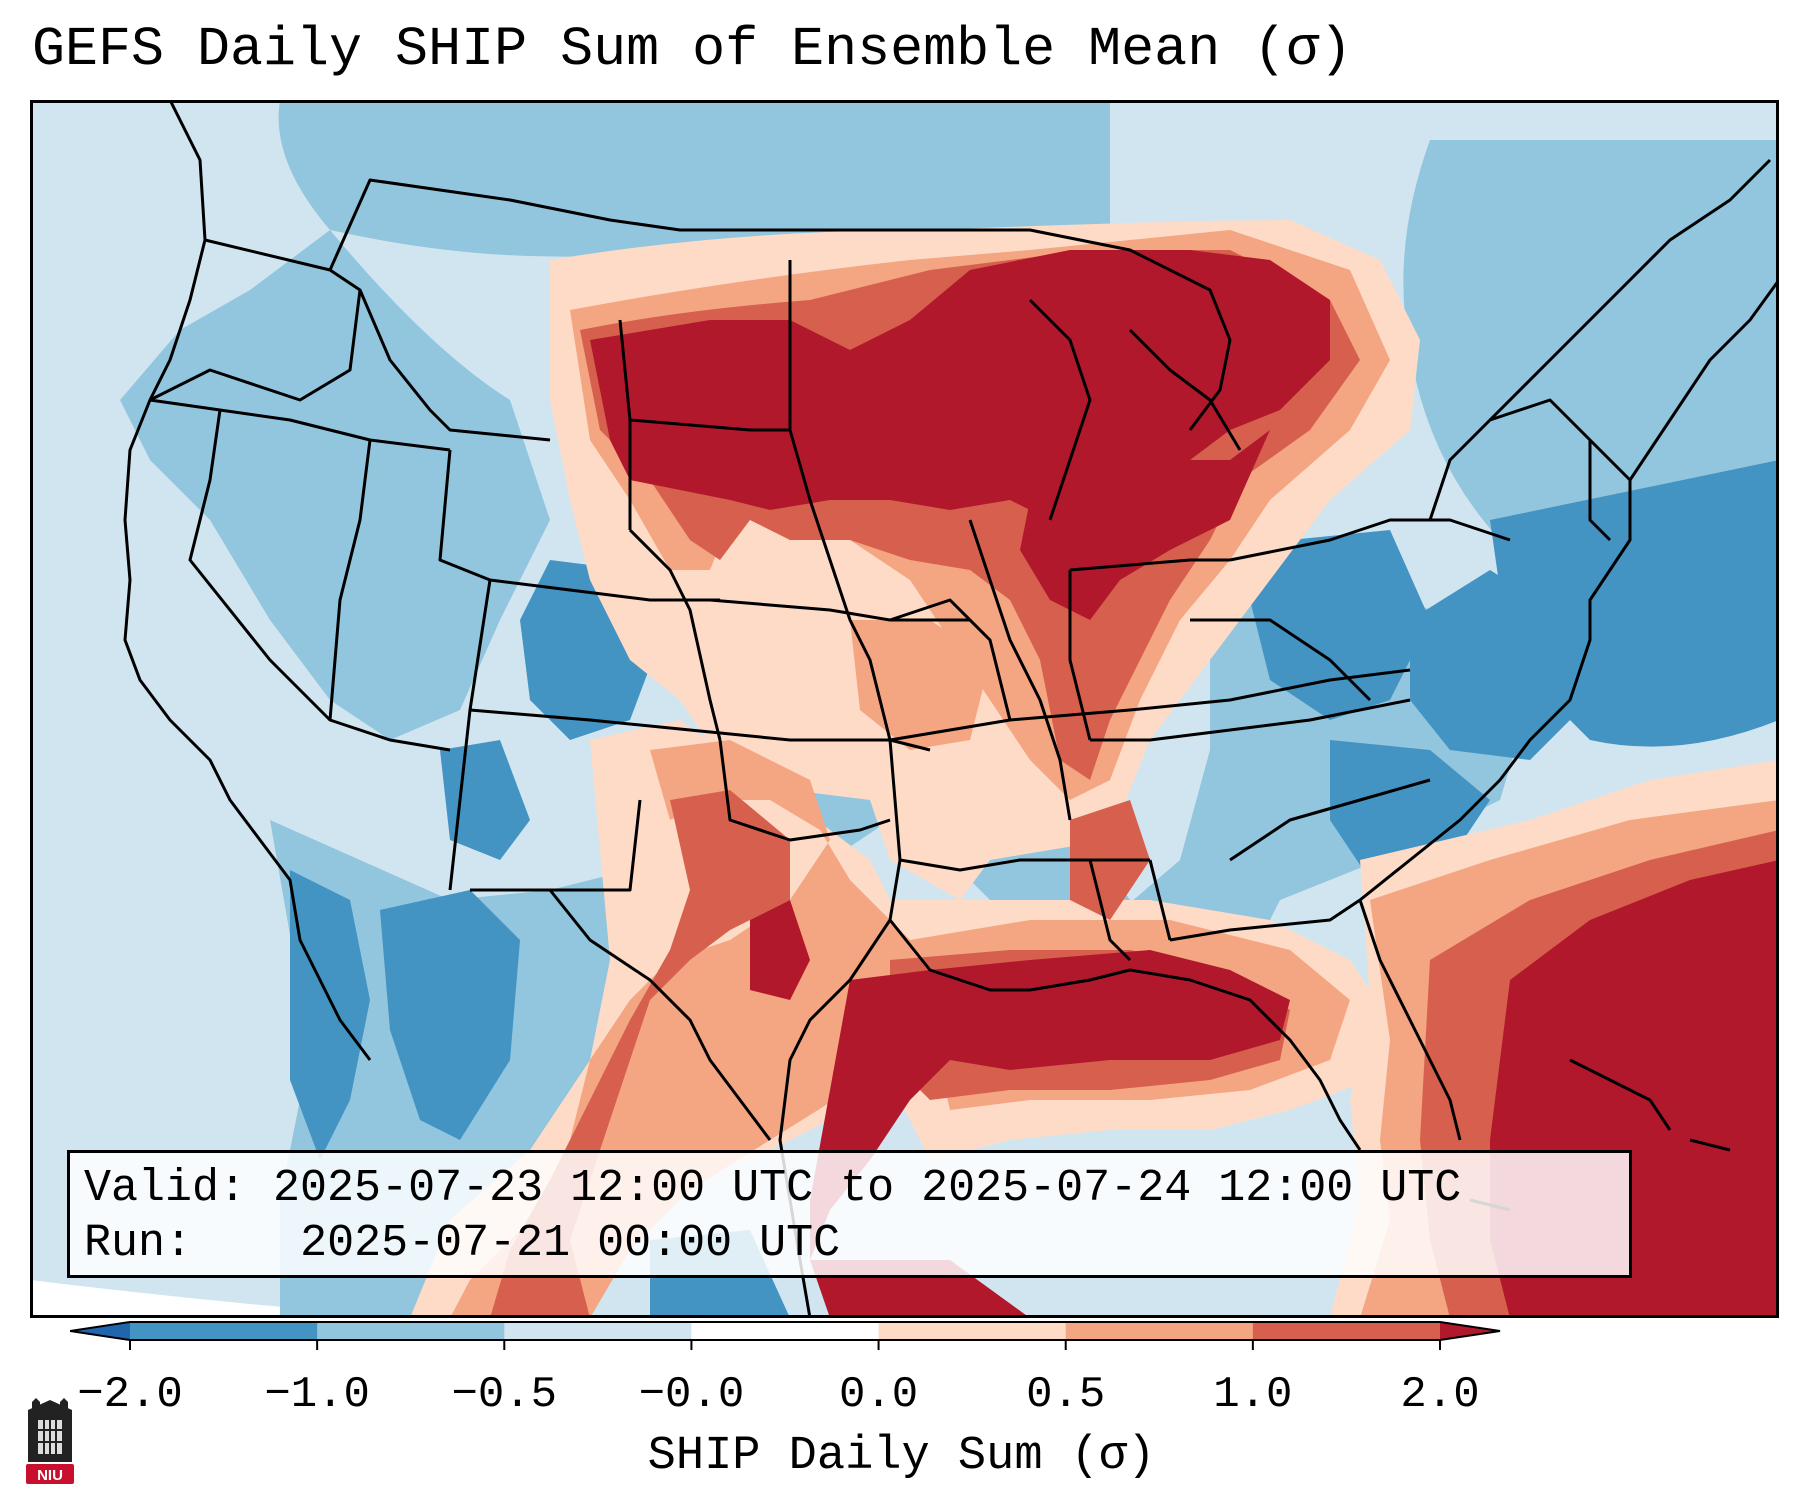 Image resolution: width=1803 pixels, height=1506 pixels. I want to click on niu-logo-icon: NIU, so click(50, 1441).